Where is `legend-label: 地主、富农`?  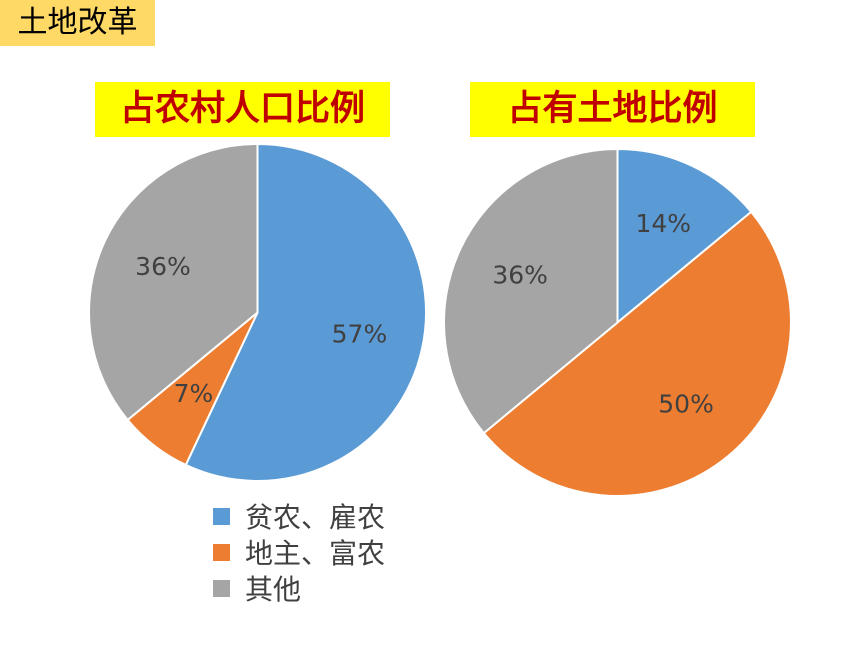
legend-label: 地主、富农 is located at coordinates (315, 553).